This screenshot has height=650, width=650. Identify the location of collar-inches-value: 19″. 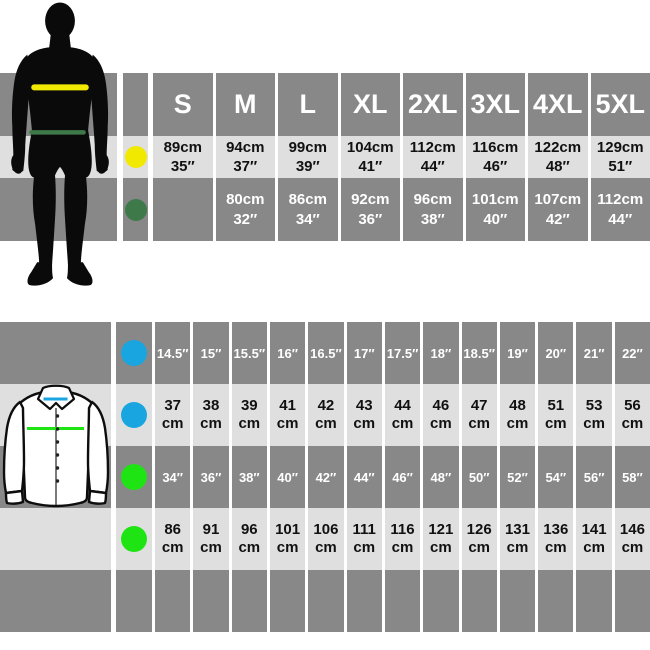
(517, 353).